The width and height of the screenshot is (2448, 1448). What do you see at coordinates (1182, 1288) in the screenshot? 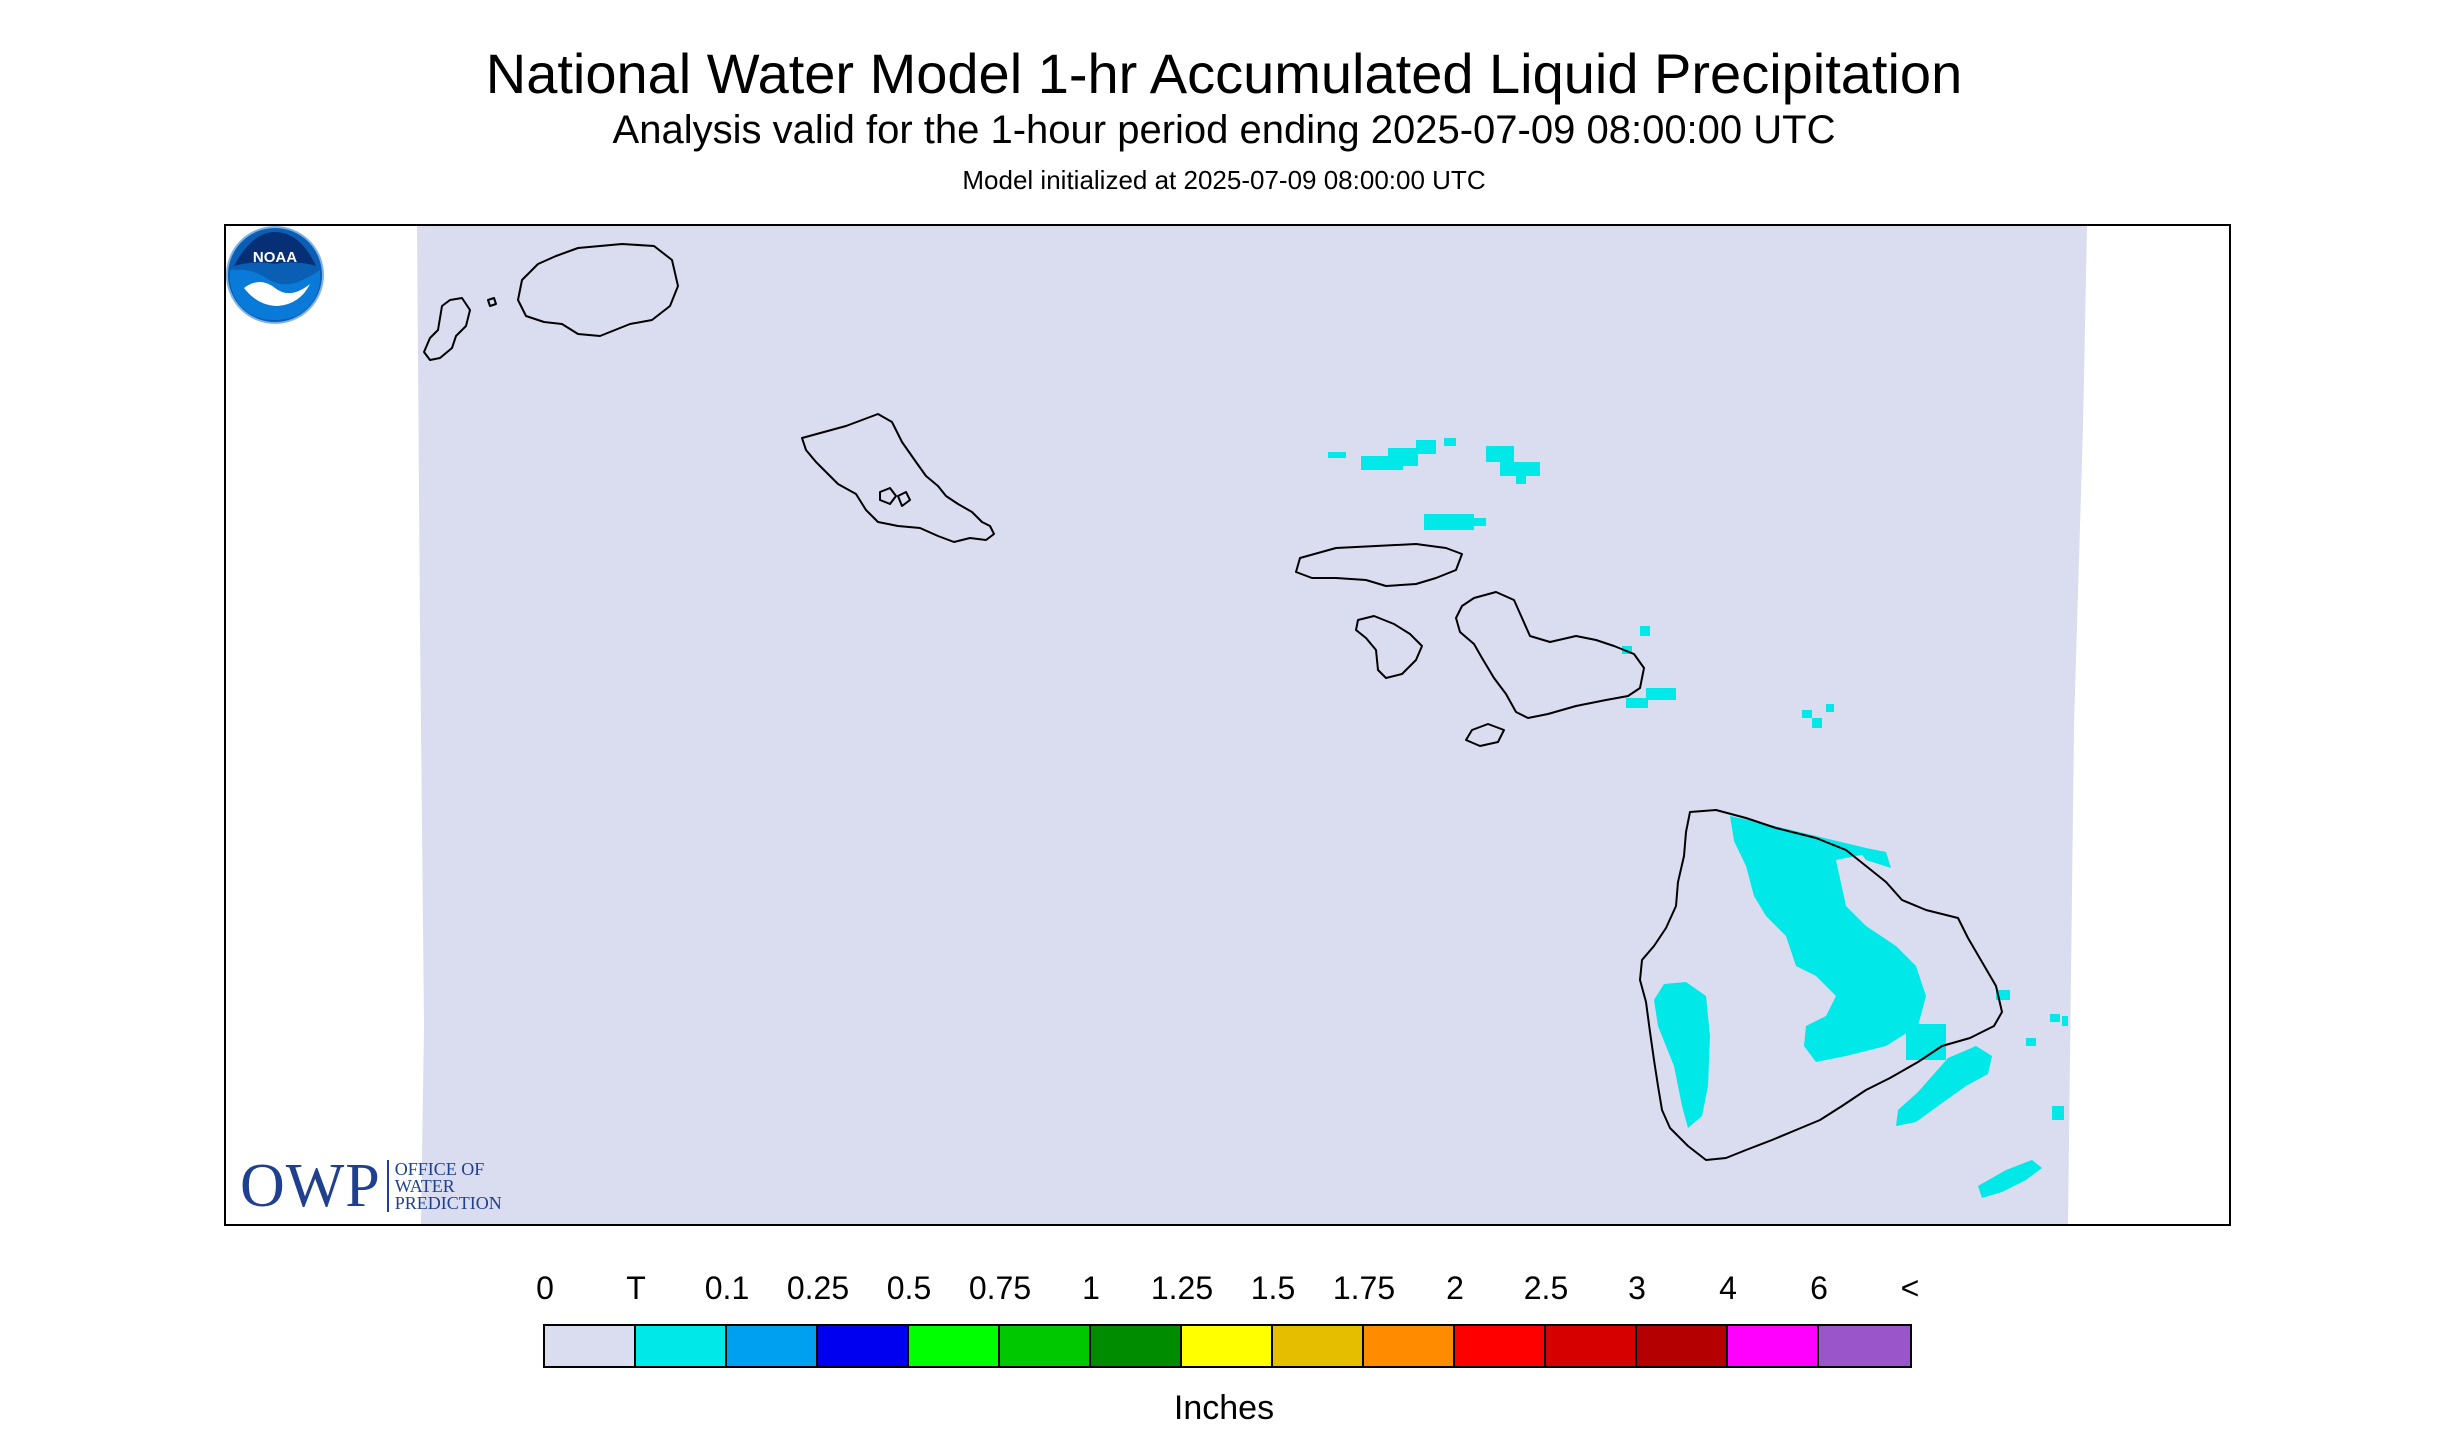
I see `legend-label: 1.25` at bounding box center [1182, 1288].